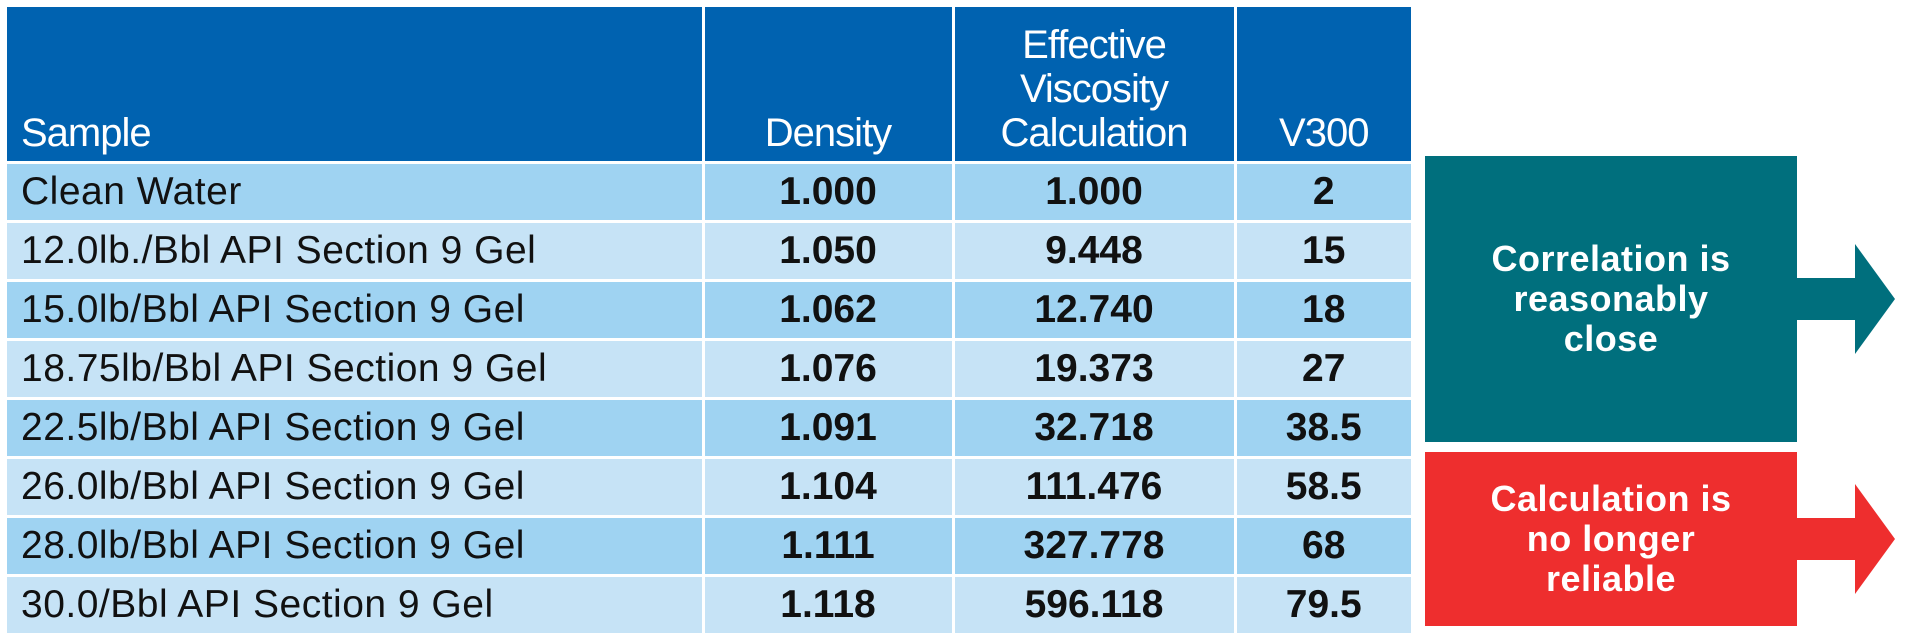 This screenshot has width=1920, height=635. What do you see at coordinates (355, 191) in the screenshot?
I see `cell-sample: Clean Water` at bounding box center [355, 191].